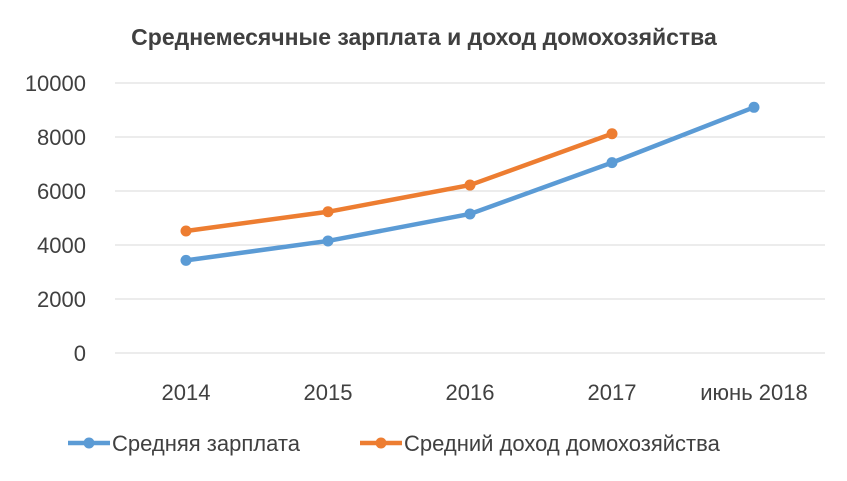 This screenshot has width=847, height=481. I want to click on y-tick-label: 4000, so click(61, 245).